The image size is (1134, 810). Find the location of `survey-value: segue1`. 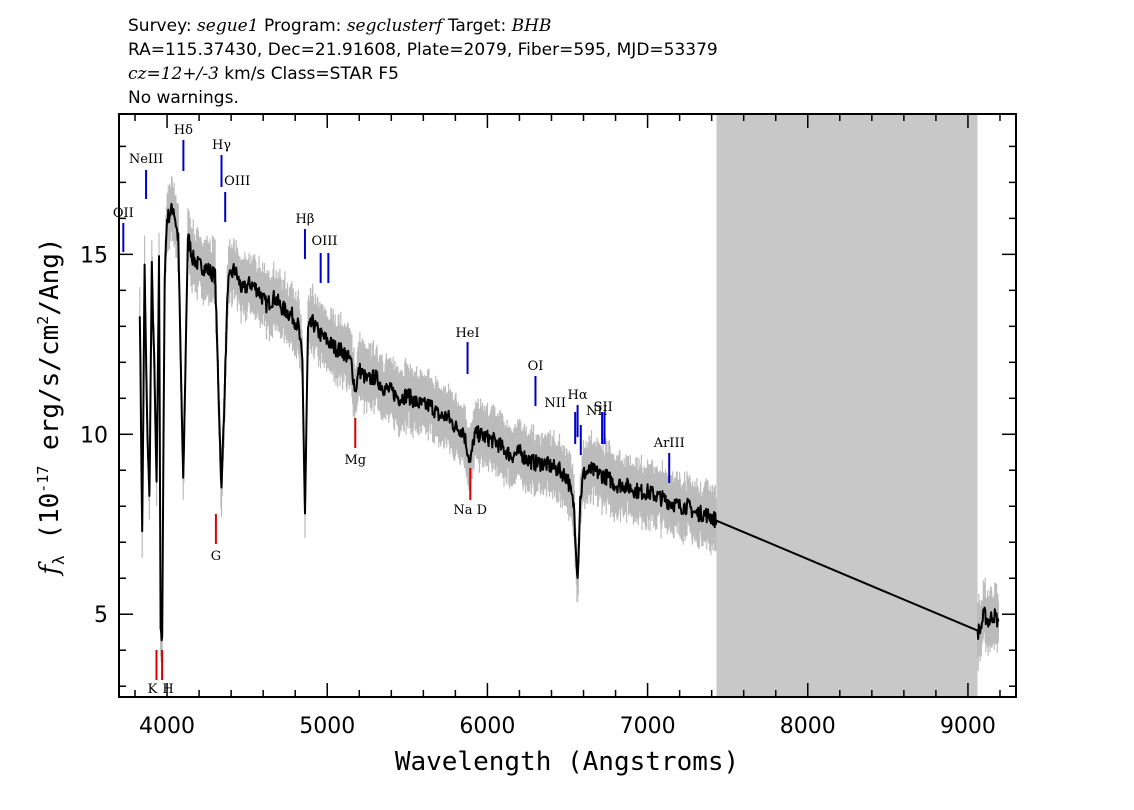

survey-value: segue1 is located at coordinates (228, 26).